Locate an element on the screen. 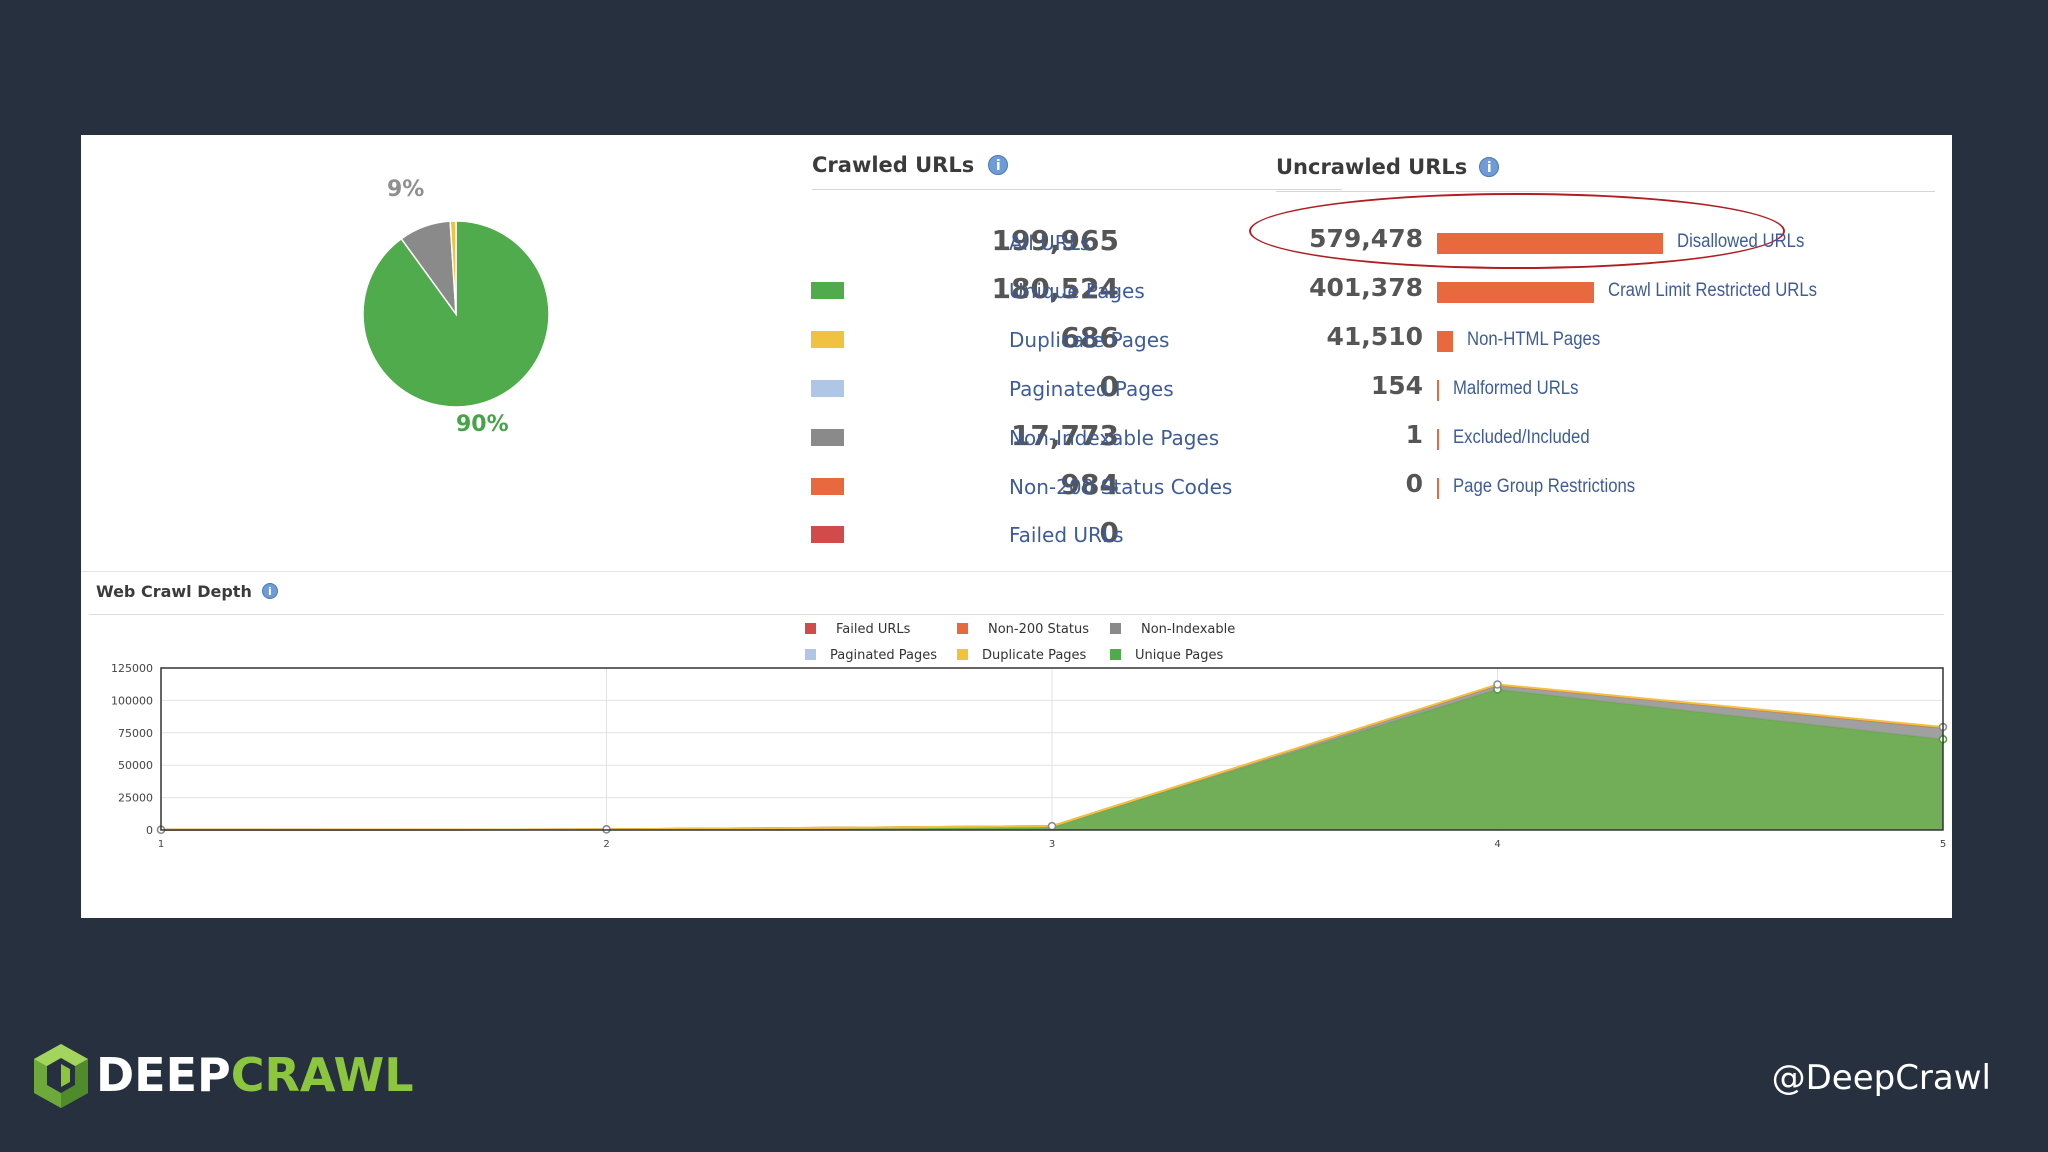 This screenshot has height=1152, width=2048. crawled-row: 199,965 All URLs is located at coordinates (1081, 242).